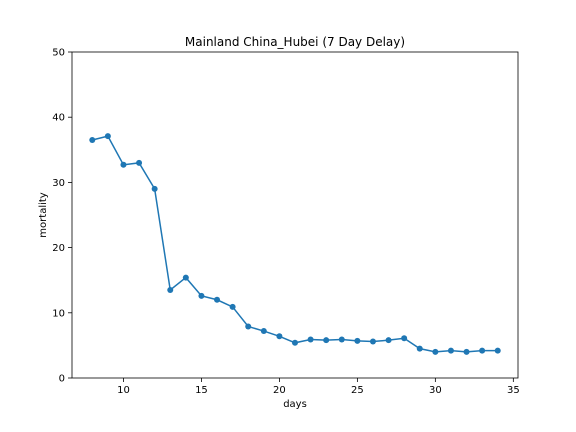  Describe the element at coordinates (58, 183) in the screenshot. I see `y-tick-label: 30` at that location.